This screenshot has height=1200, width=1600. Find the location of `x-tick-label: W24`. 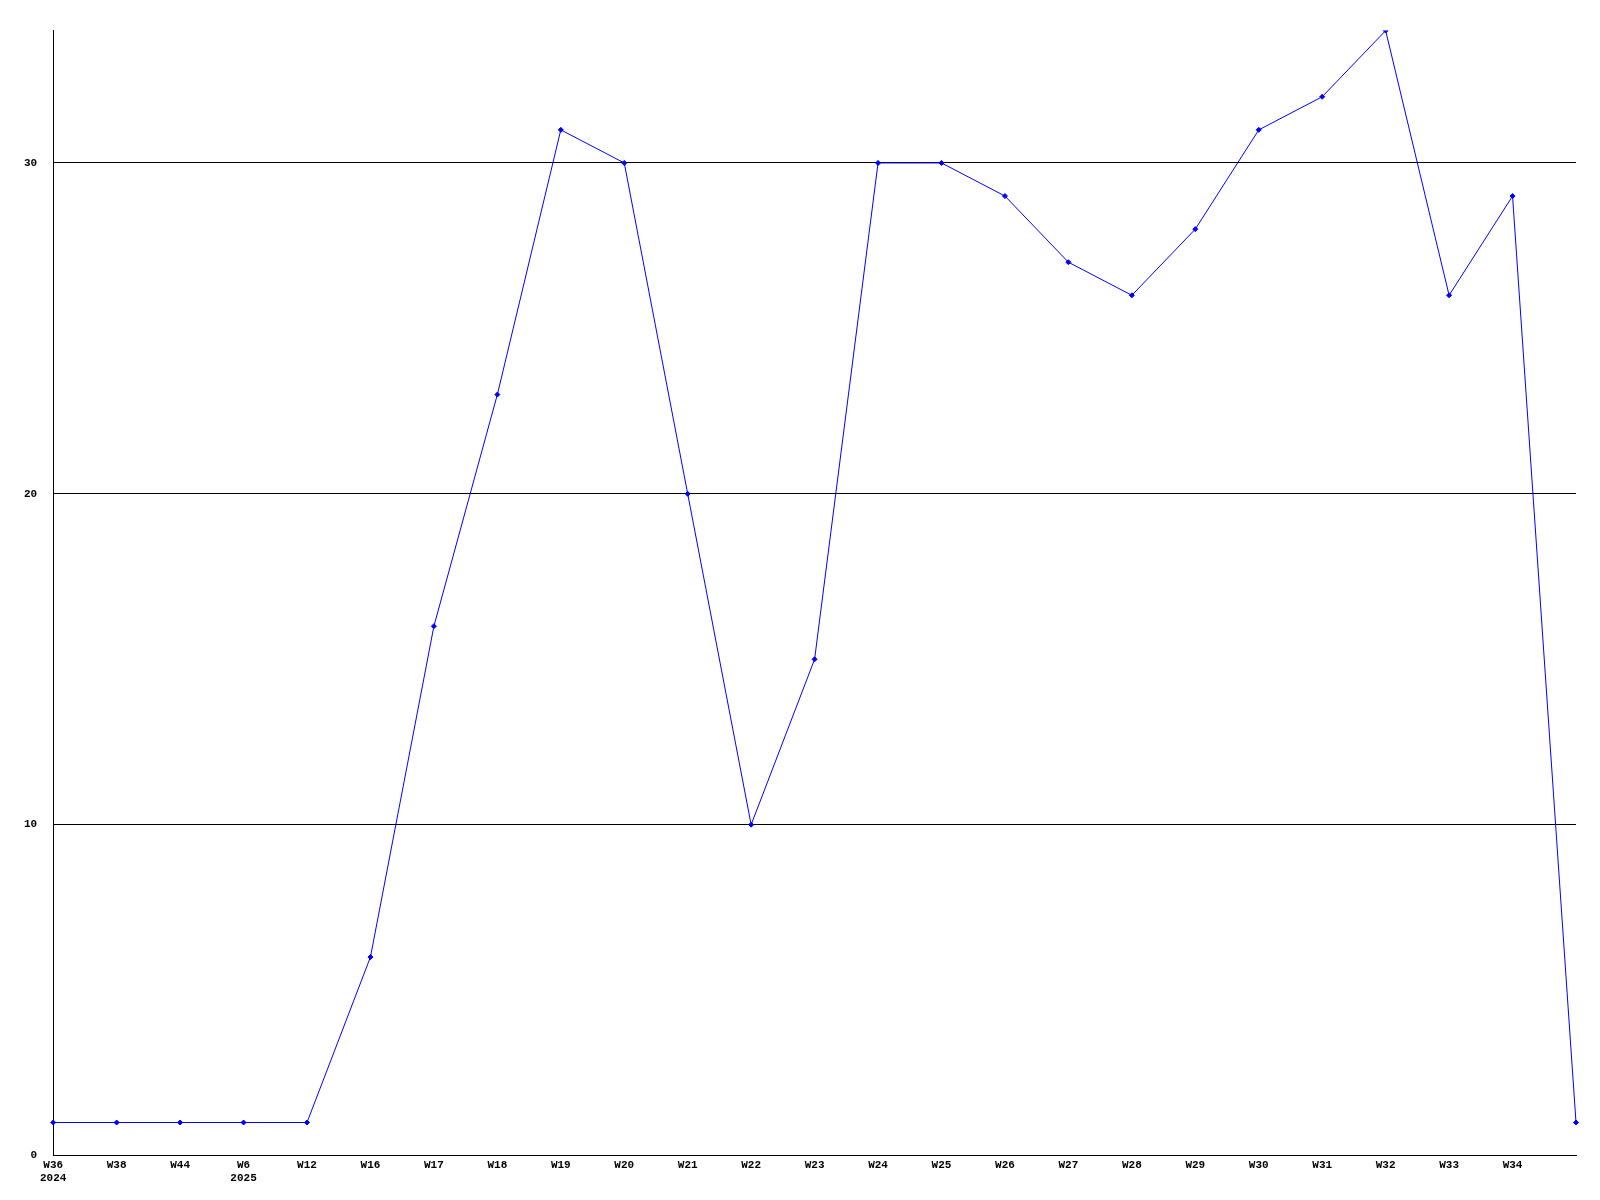

x-tick-label: W24 is located at coordinates (878, 1164).